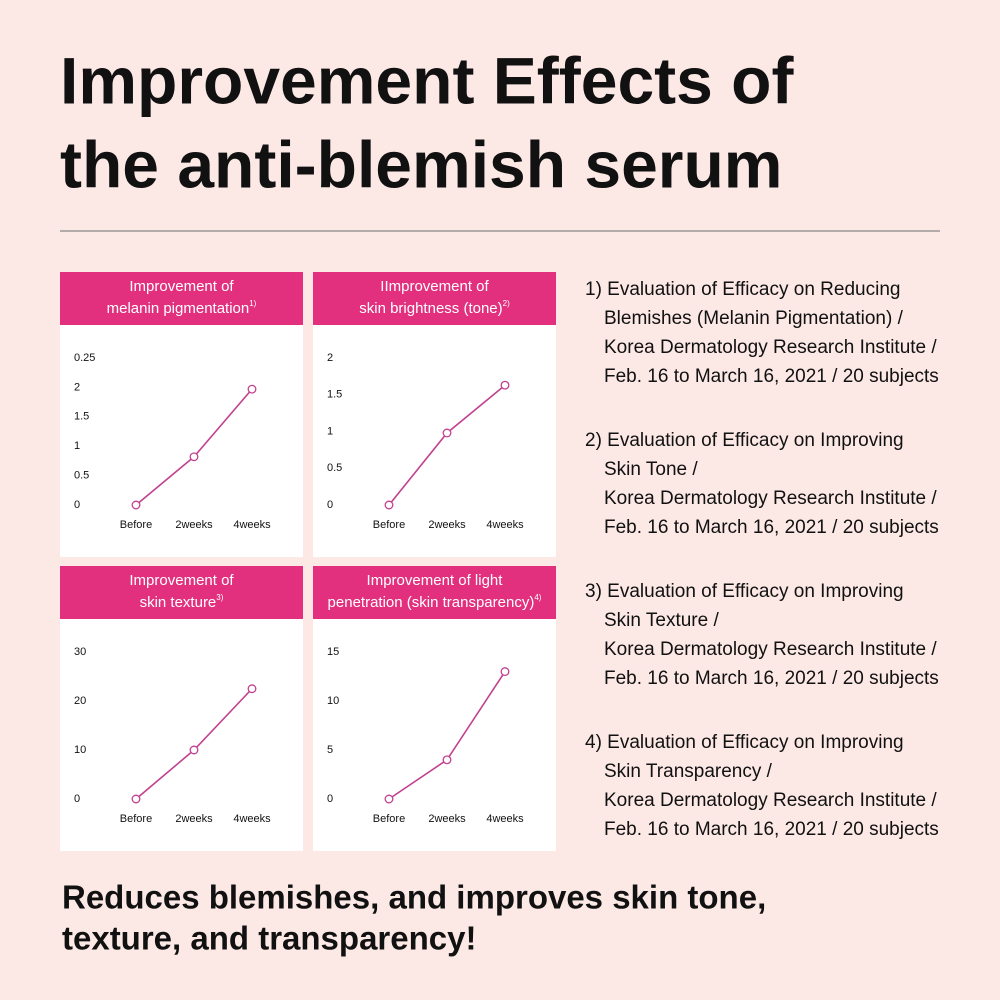 Image resolution: width=1000 pixels, height=1000 pixels. What do you see at coordinates (430, 308) in the screenshot?
I see `chart-title-text: skin brightness (tone)` at bounding box center [430, 308].